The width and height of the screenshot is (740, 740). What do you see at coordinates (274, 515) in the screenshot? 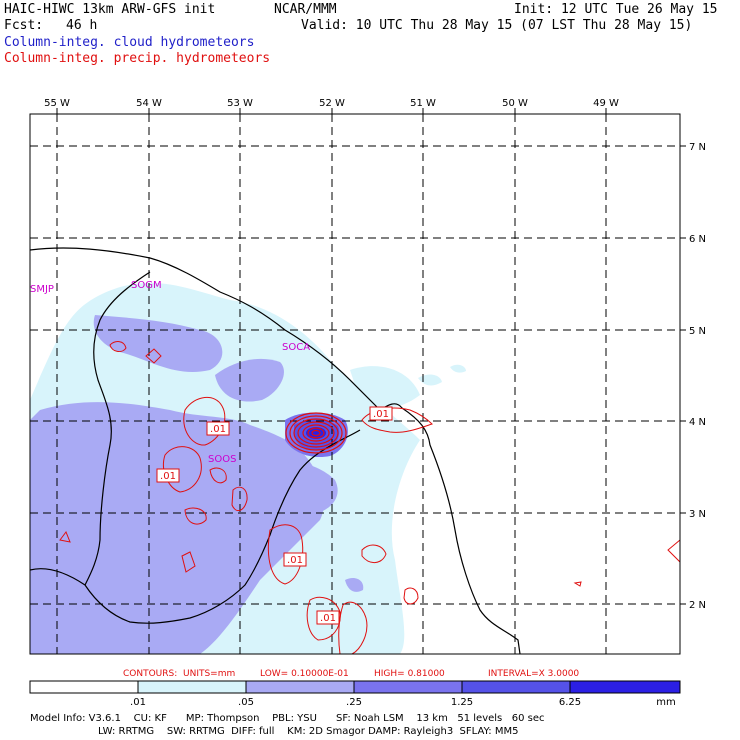
I see `contour-labels: .01 .01 .01 .01 .01` at bounding box center [274, 515].